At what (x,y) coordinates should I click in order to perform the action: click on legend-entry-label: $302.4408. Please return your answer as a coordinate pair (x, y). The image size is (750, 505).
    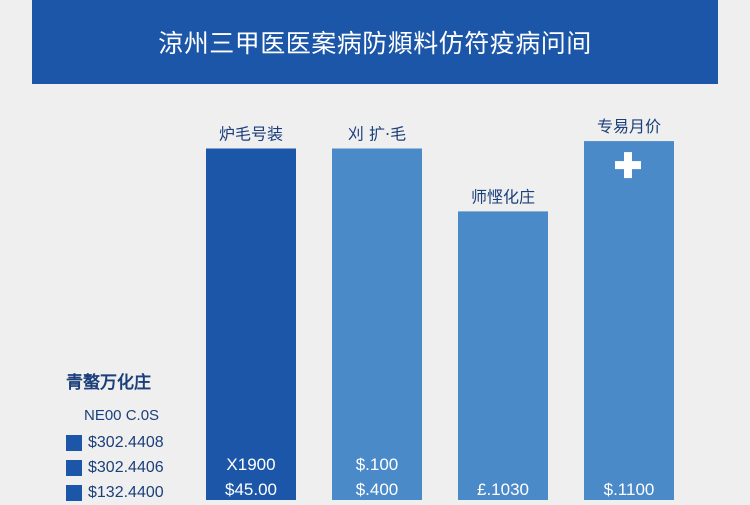
    Looking at the image, I should click on (126, 442).